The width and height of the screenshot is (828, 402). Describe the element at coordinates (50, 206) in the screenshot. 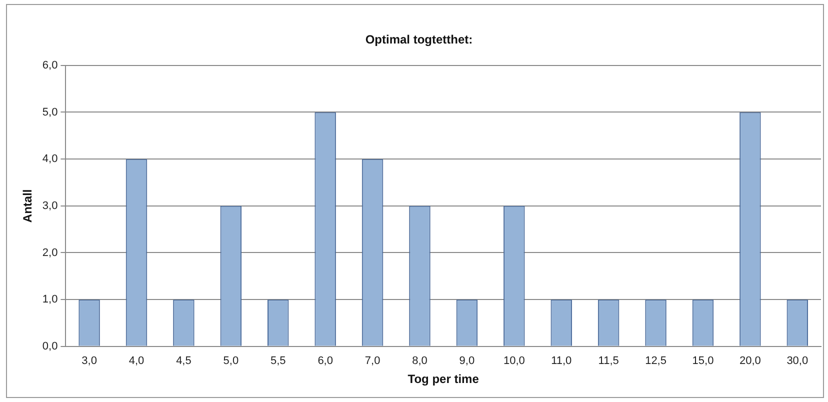

I see `y-tick-label: 3,0` at that location.